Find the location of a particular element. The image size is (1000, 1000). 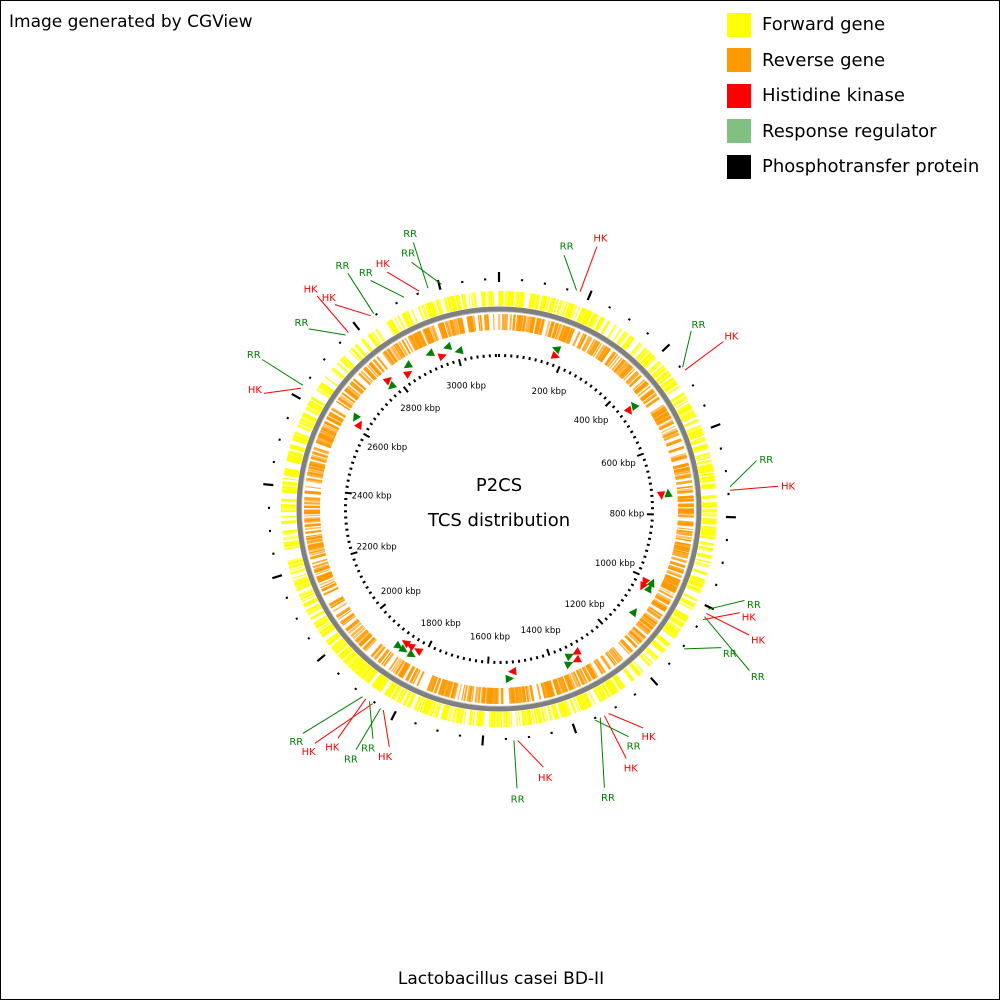

legend-swatch is located at coordinates (739, 95).